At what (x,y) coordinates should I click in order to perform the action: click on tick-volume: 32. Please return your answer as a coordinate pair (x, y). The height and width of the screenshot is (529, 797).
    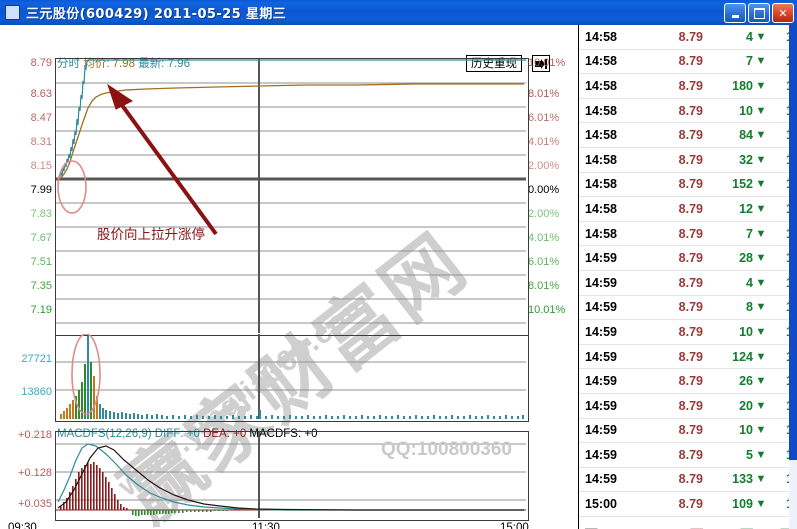
    Looking at the image, I should click on (746, 159).